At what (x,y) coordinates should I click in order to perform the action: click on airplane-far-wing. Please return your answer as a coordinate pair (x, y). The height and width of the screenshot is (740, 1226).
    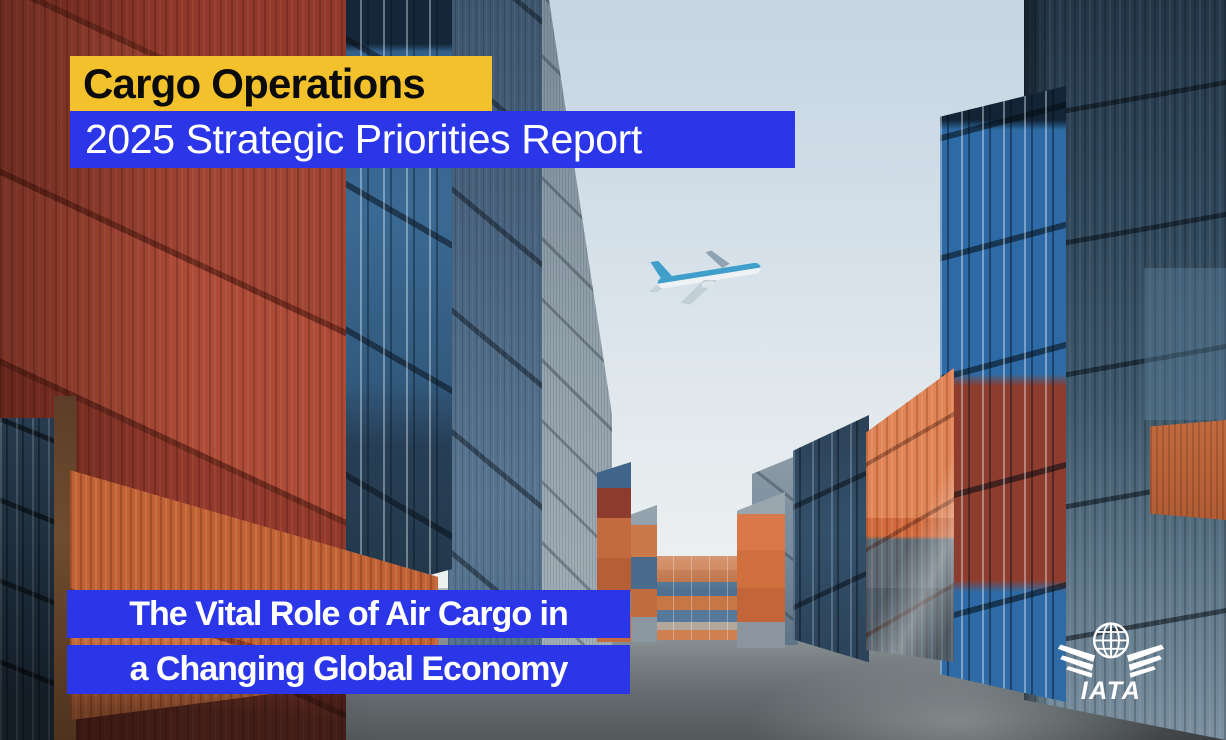
    Looking at the image, I should click on (717, 259).